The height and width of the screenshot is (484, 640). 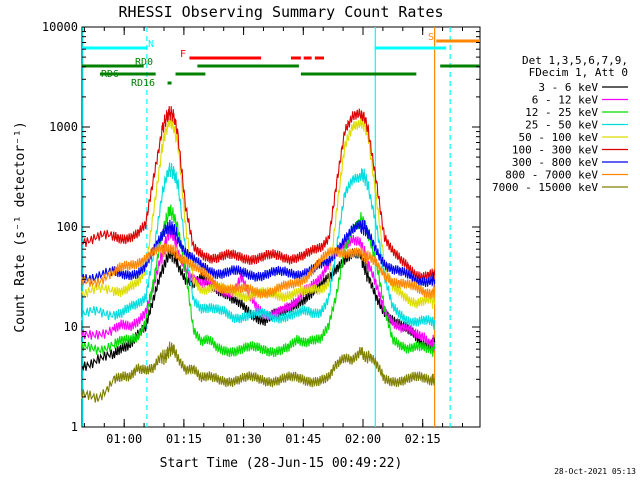 I want to click on y-tick-label: 10000, so click(x=60, y=27).